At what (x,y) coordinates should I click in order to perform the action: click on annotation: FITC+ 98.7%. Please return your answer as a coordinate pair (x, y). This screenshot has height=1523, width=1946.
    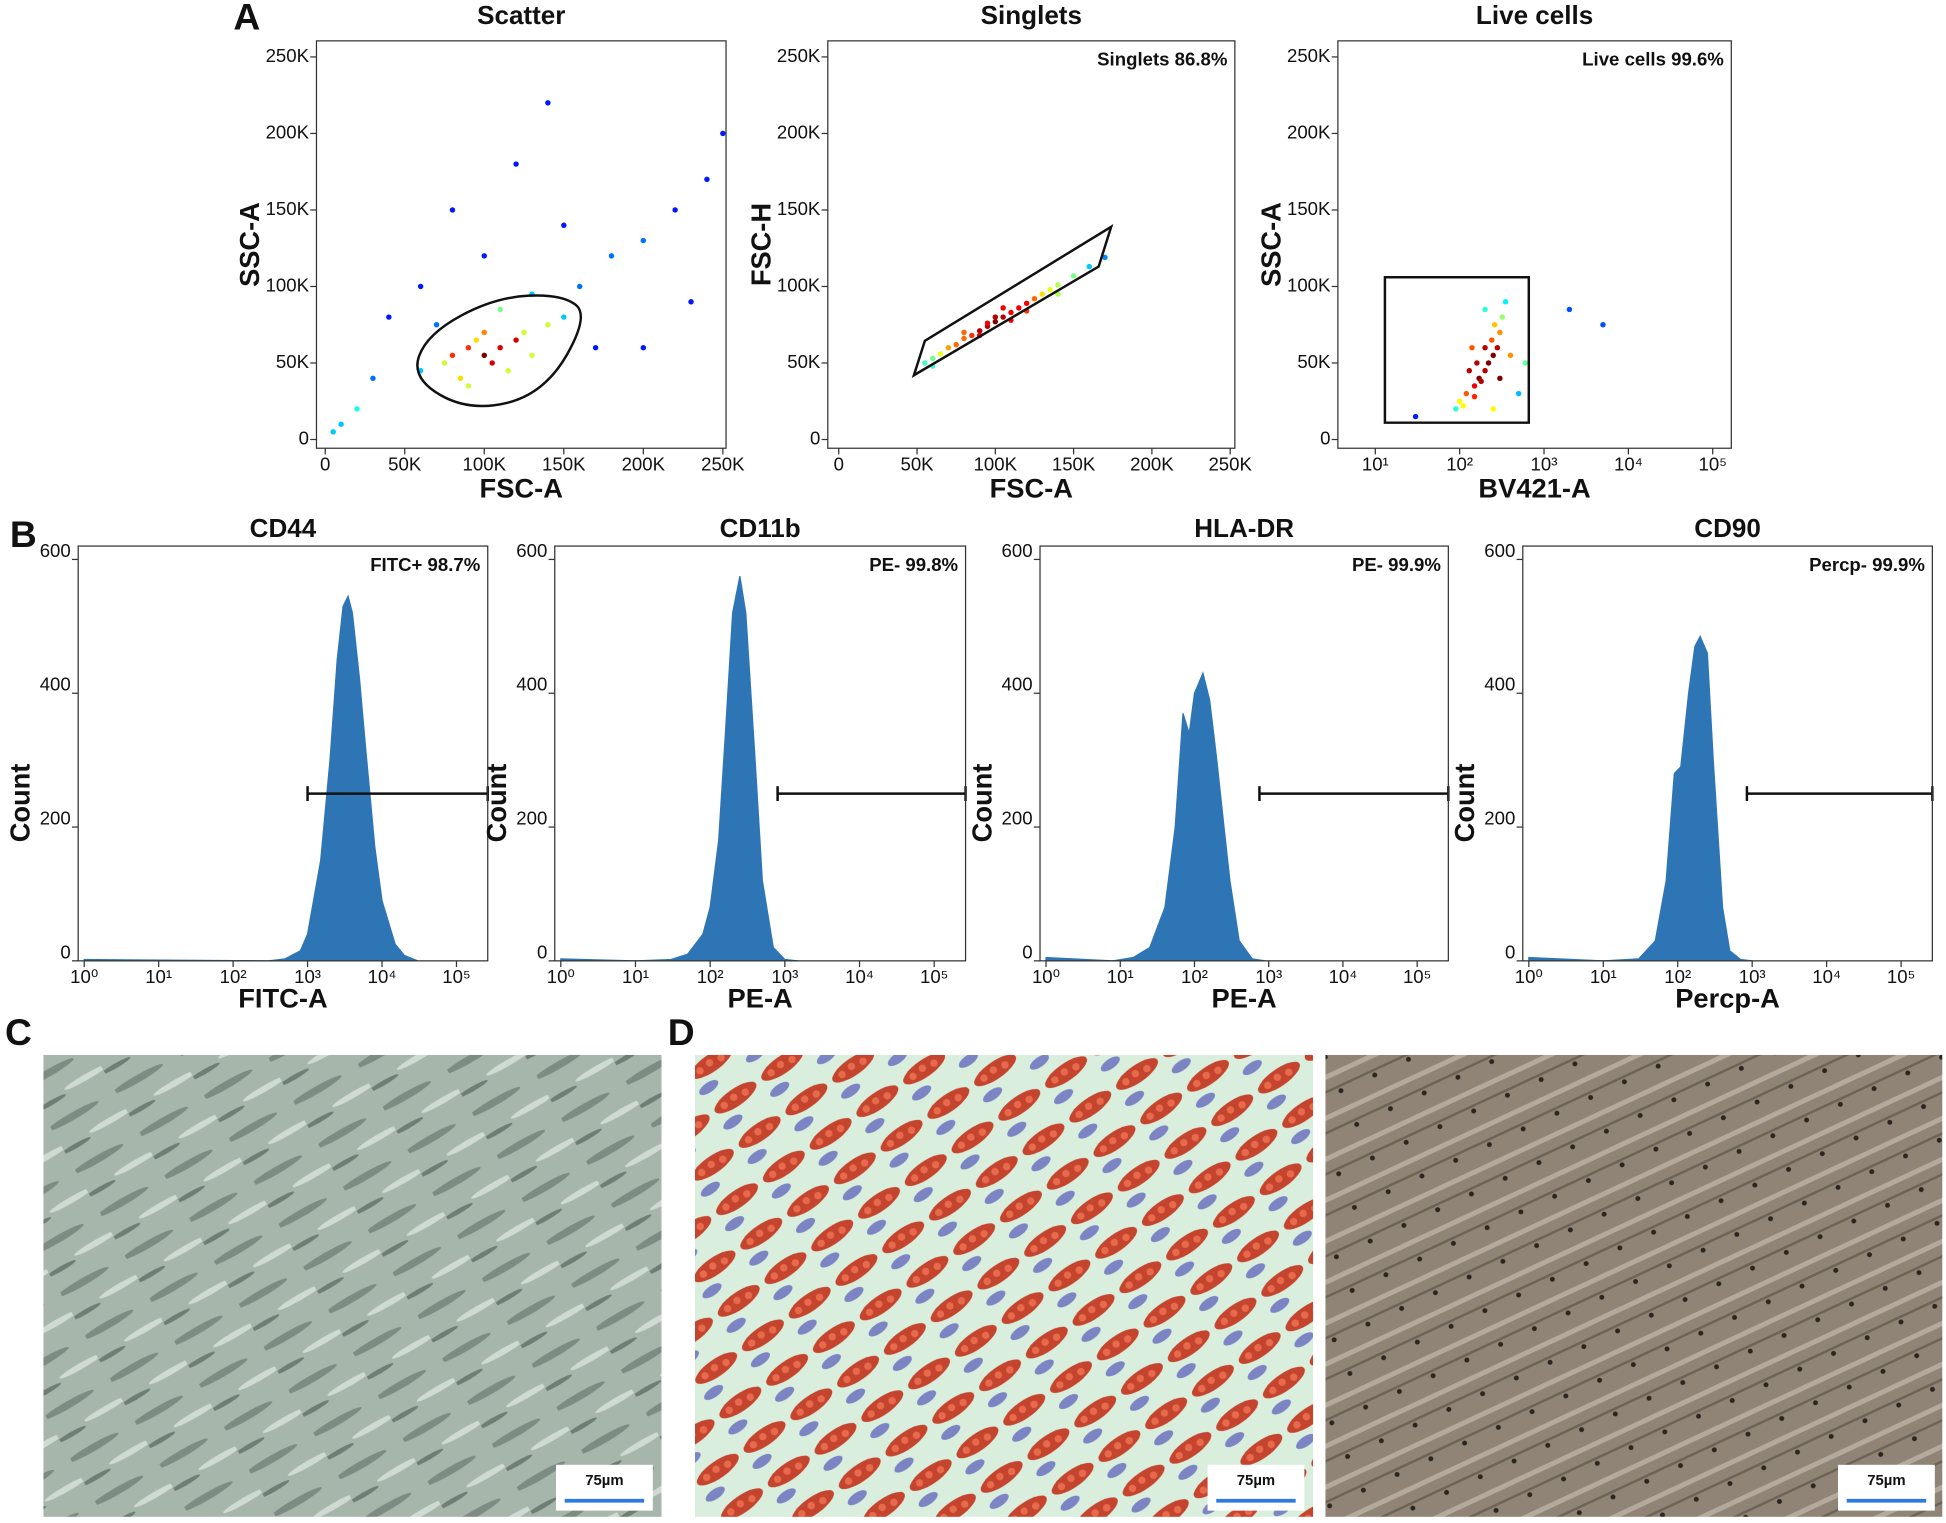
    Looking at the image, I should click on (425, 564).